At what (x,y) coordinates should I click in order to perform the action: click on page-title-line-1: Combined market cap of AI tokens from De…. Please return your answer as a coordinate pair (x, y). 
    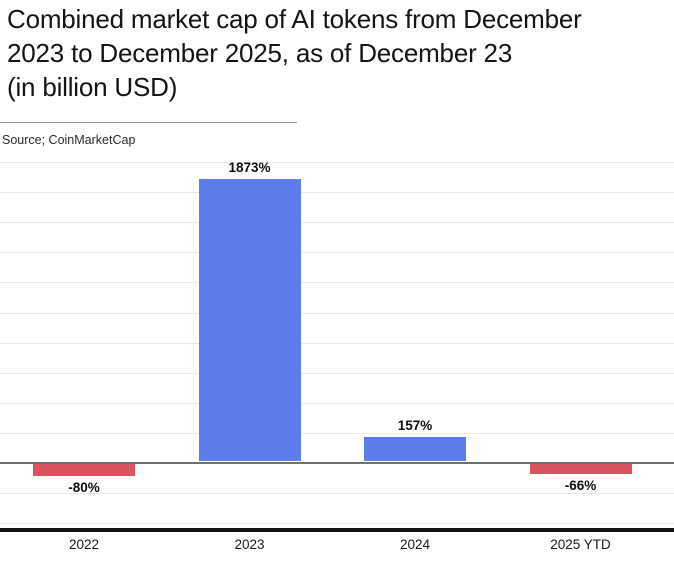
    Looking at the image, I should click on (294, 19).